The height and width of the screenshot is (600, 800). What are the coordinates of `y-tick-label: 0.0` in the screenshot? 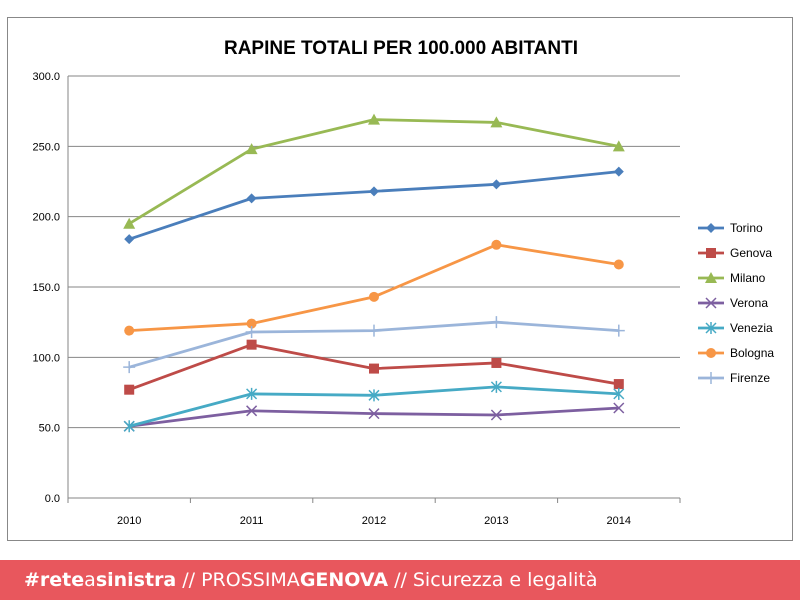 It's located at (52, 499).